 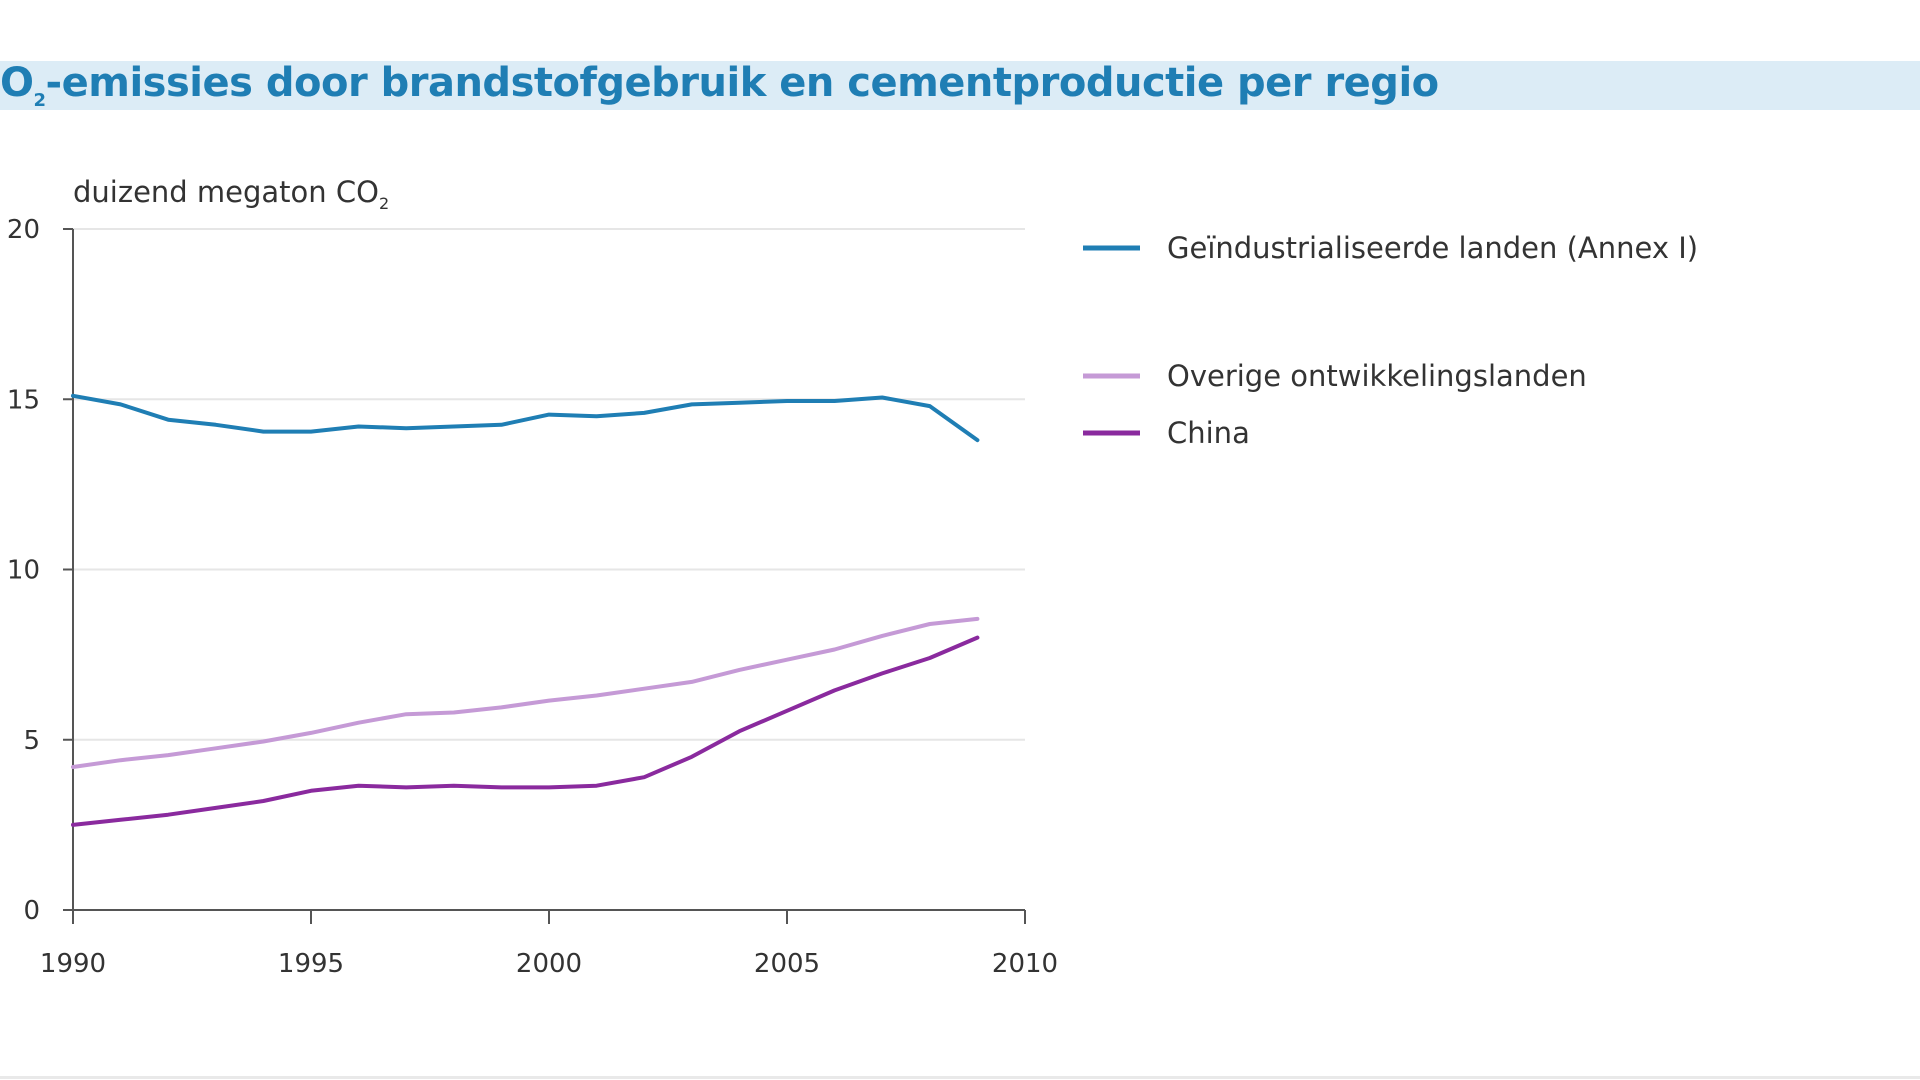 I want to click on y-tick-label: 15, so click(x=23, y=400).